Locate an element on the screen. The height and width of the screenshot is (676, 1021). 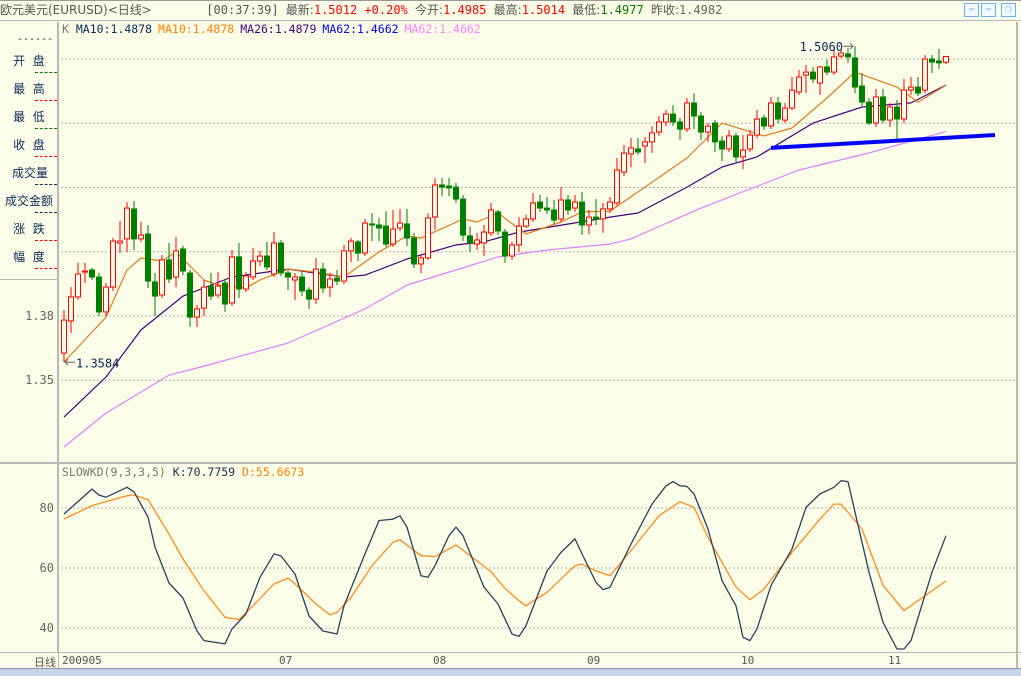
kd-d-value: D:55.6673 is located at coordinates (273, 472).